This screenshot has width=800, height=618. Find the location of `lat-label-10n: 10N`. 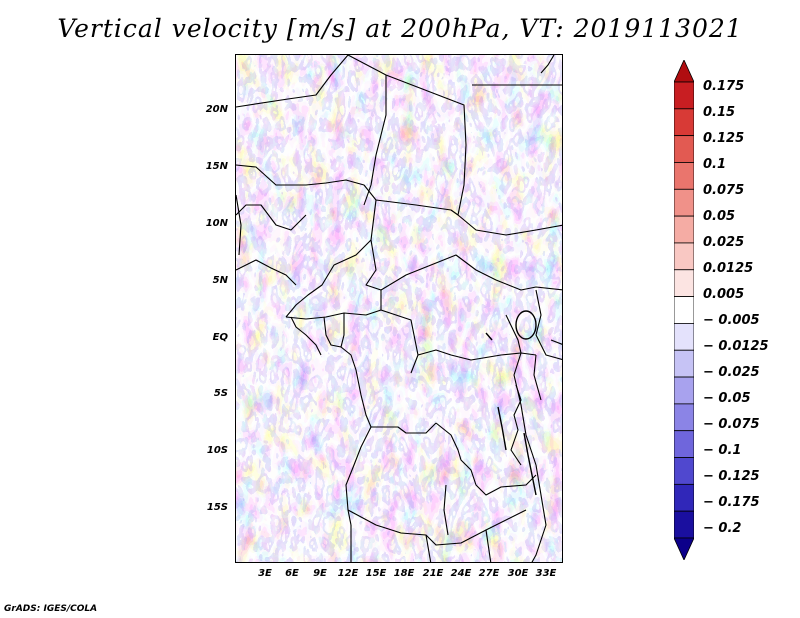

lat-label-10n: 10N is located at coordinates (216, 223).